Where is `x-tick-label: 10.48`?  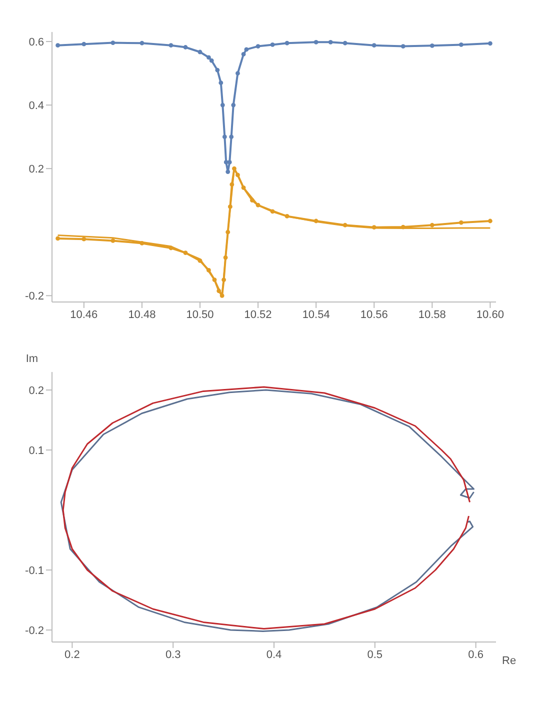
x-tick-label: 10.48 is located at coordinates (142, 314).